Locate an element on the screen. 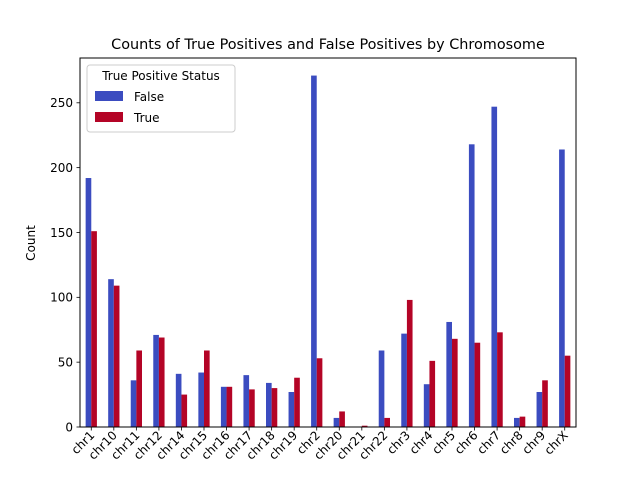 This screenshot has width=640, height=480. bar-true-chr10 is located at coordinates (116, 356).